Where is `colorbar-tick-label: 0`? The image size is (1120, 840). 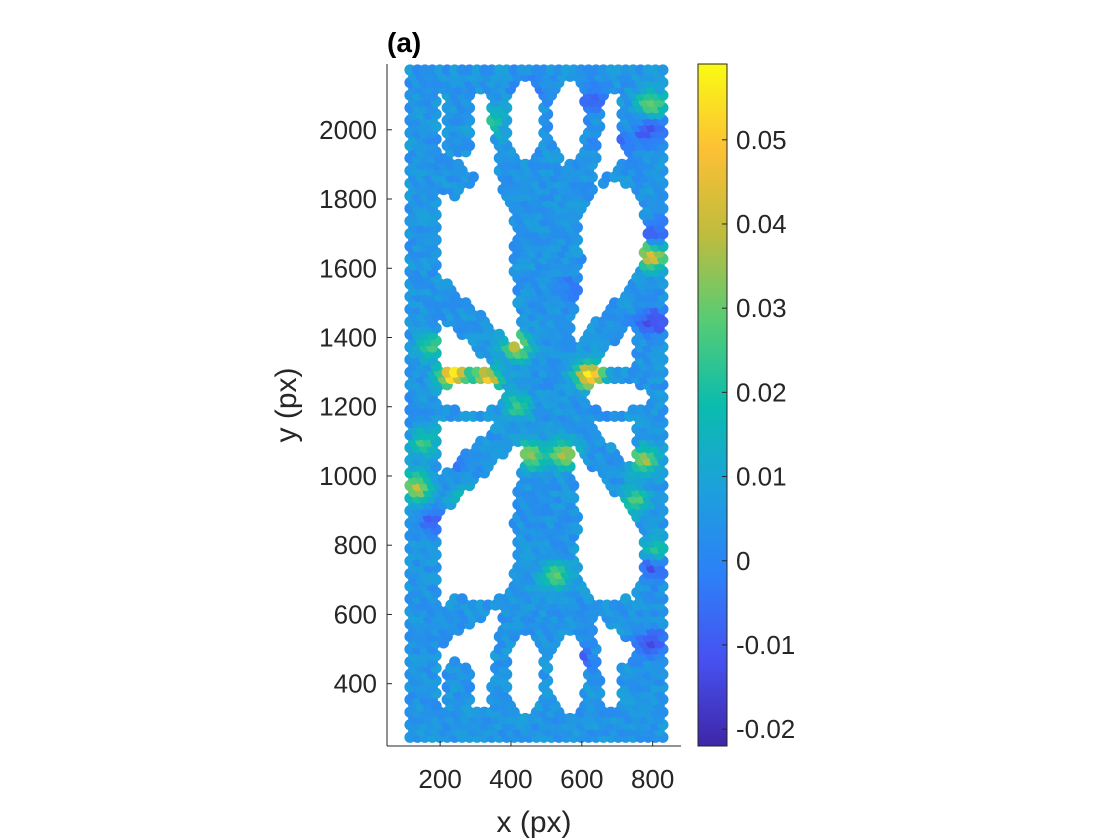 colorbar-tick-label: 0 is located at coordinates (743, 561).